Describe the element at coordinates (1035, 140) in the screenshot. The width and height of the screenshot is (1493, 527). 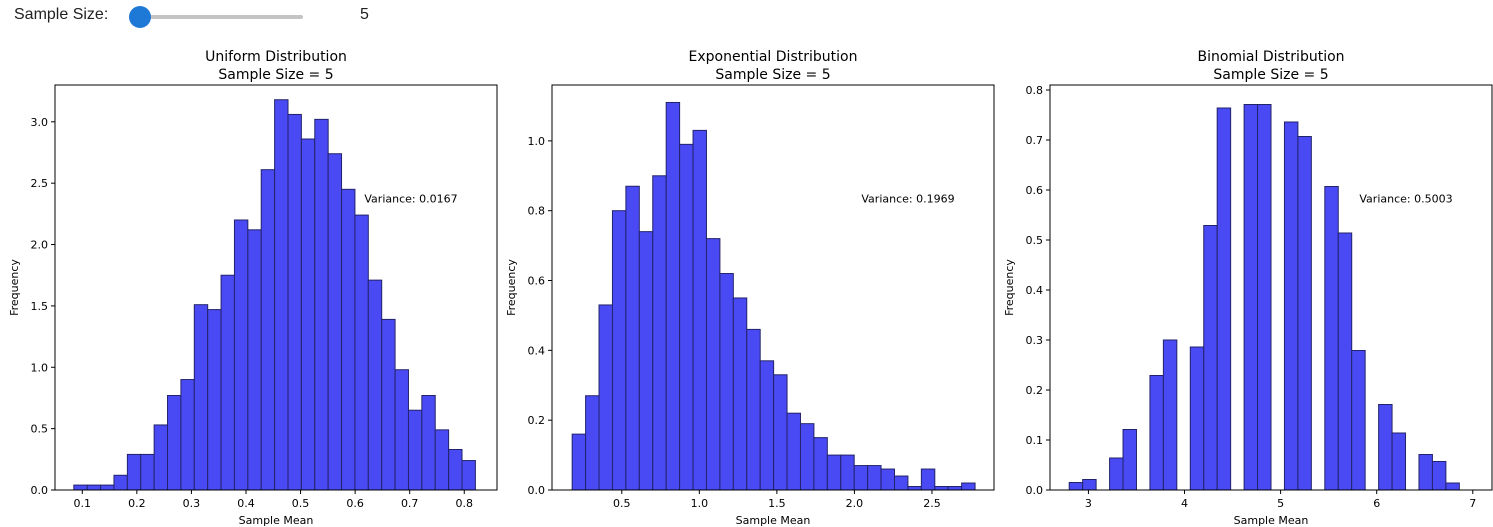
I see `y-tick-label: 0.7` at that location.